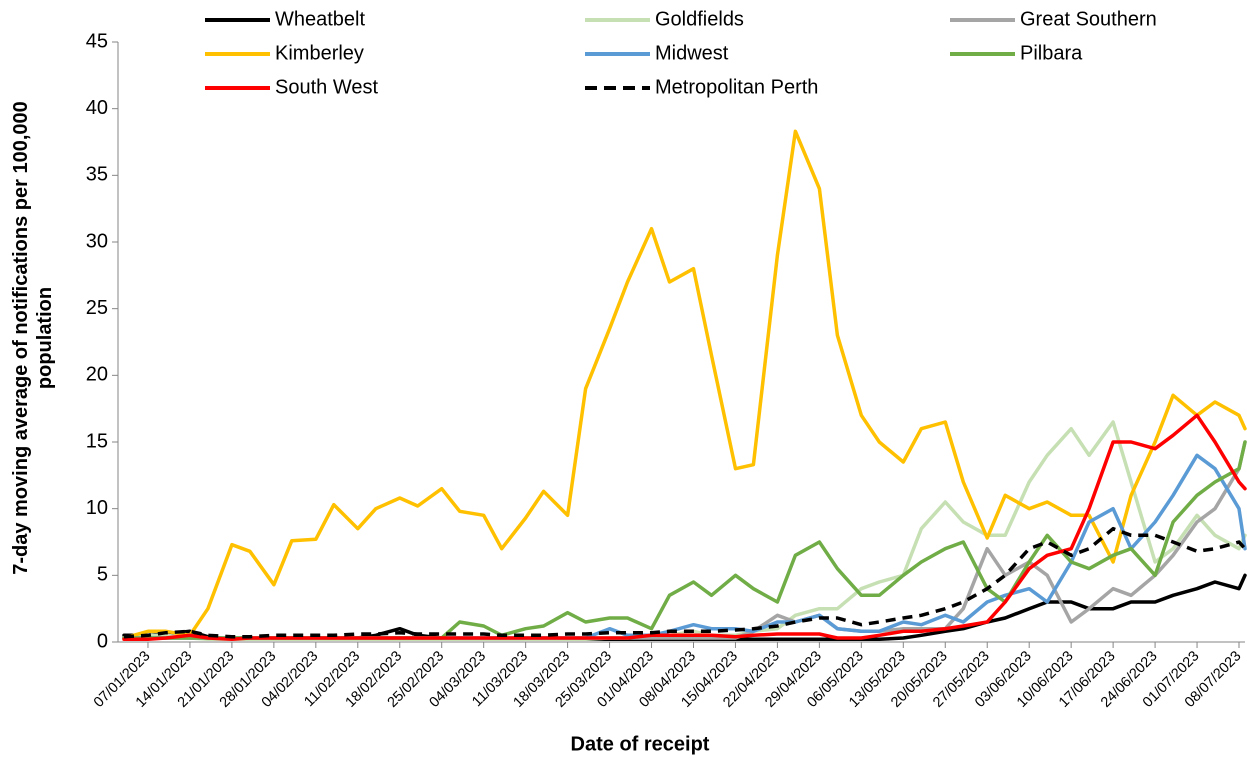  I want to click on legend-item: Goldfields, so click(664, 19).